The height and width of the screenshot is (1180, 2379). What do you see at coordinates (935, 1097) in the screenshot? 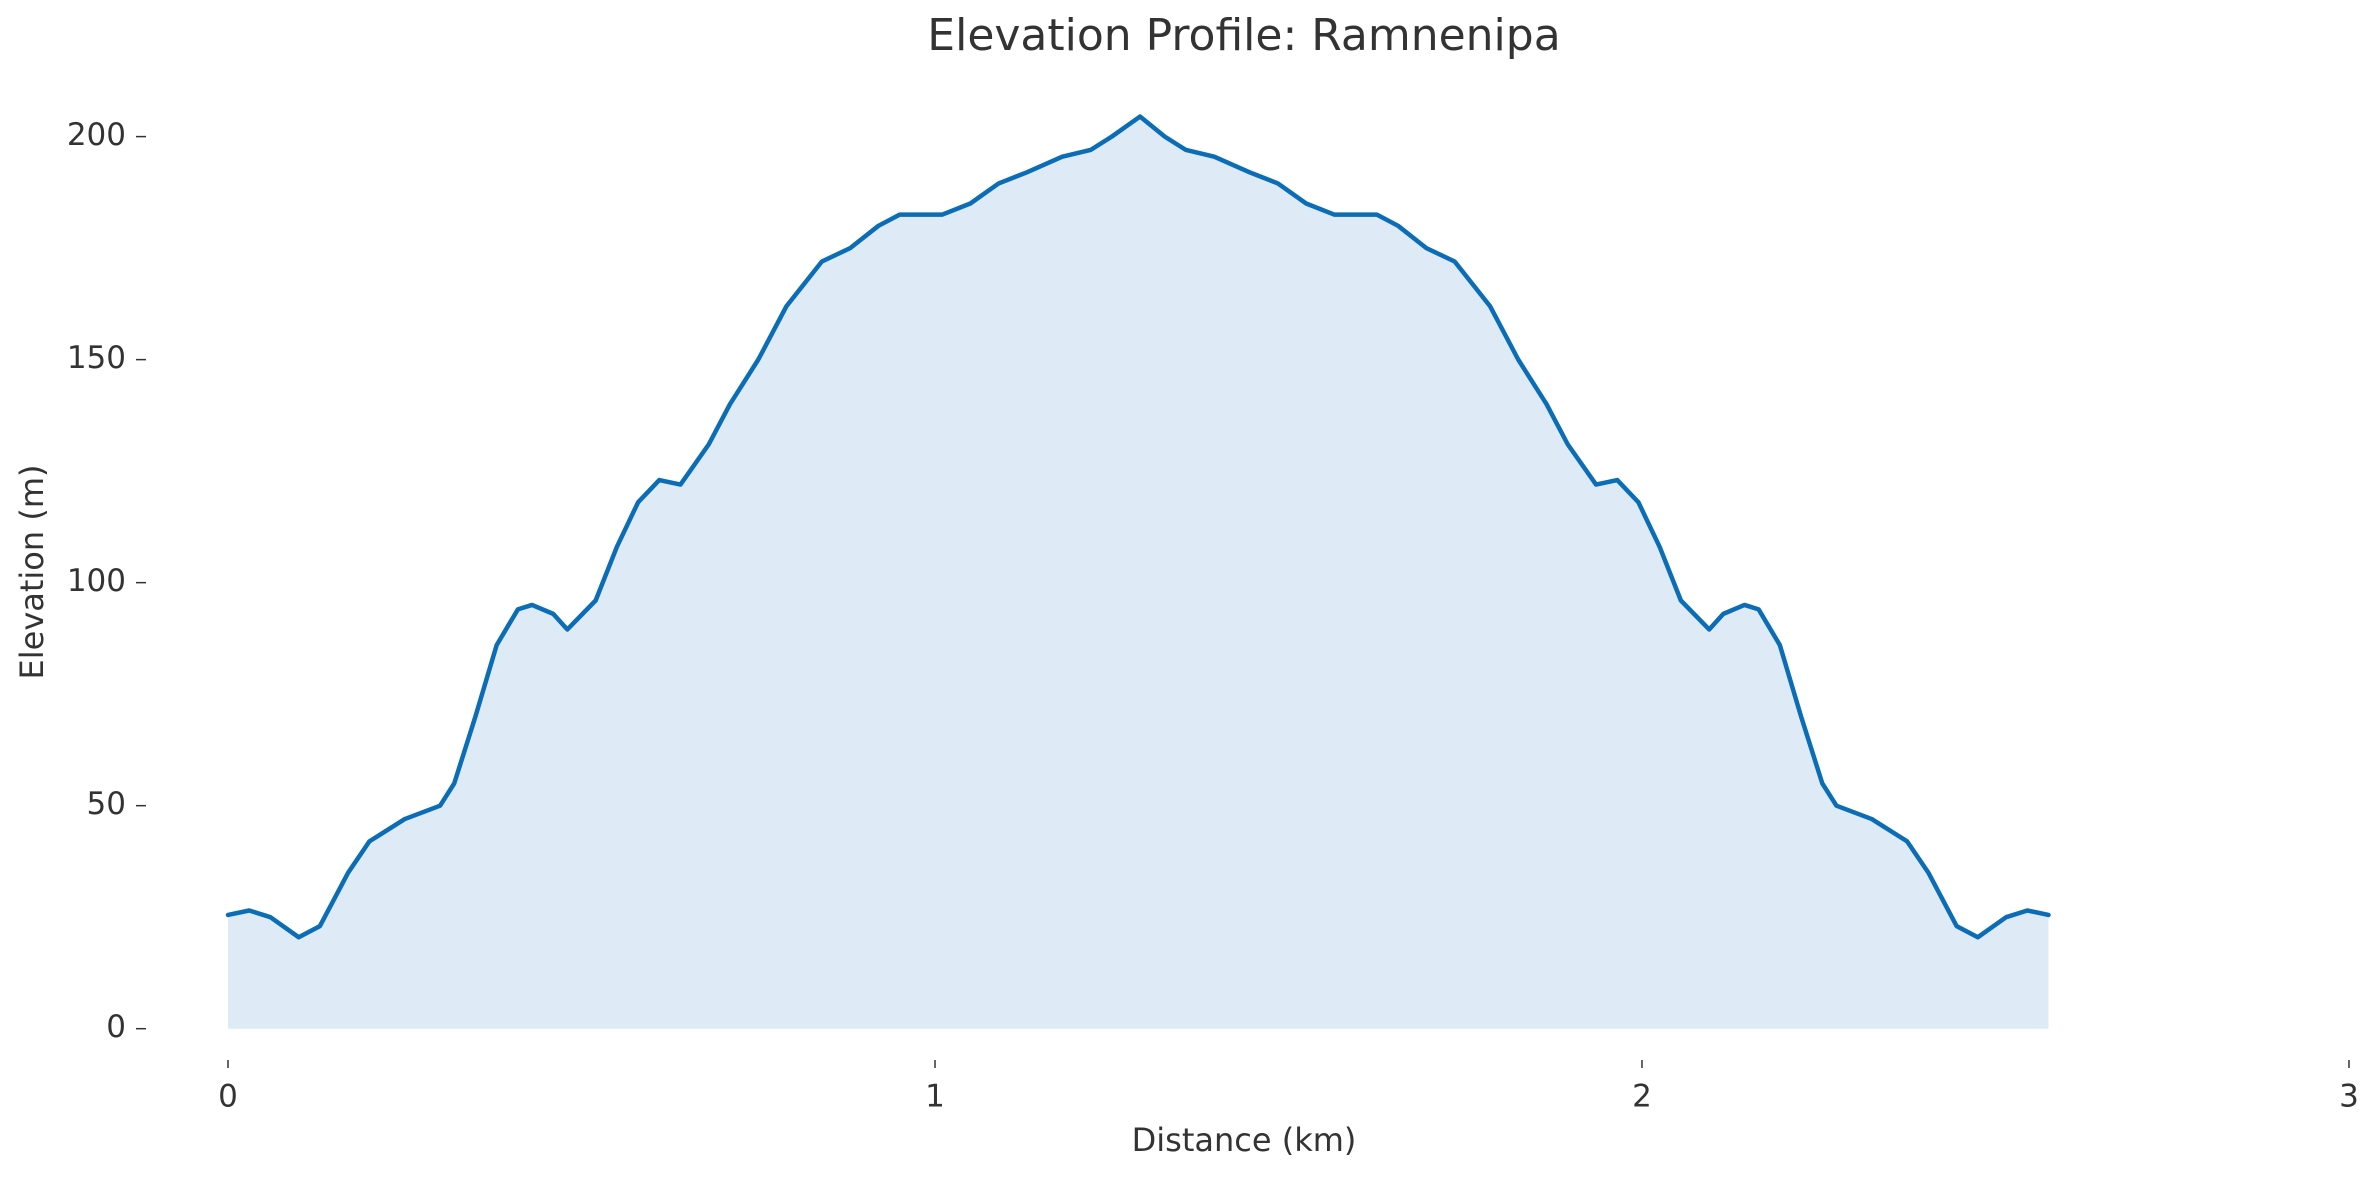
I see `x-tick-label: 1` at bounding box center [935, 1097].